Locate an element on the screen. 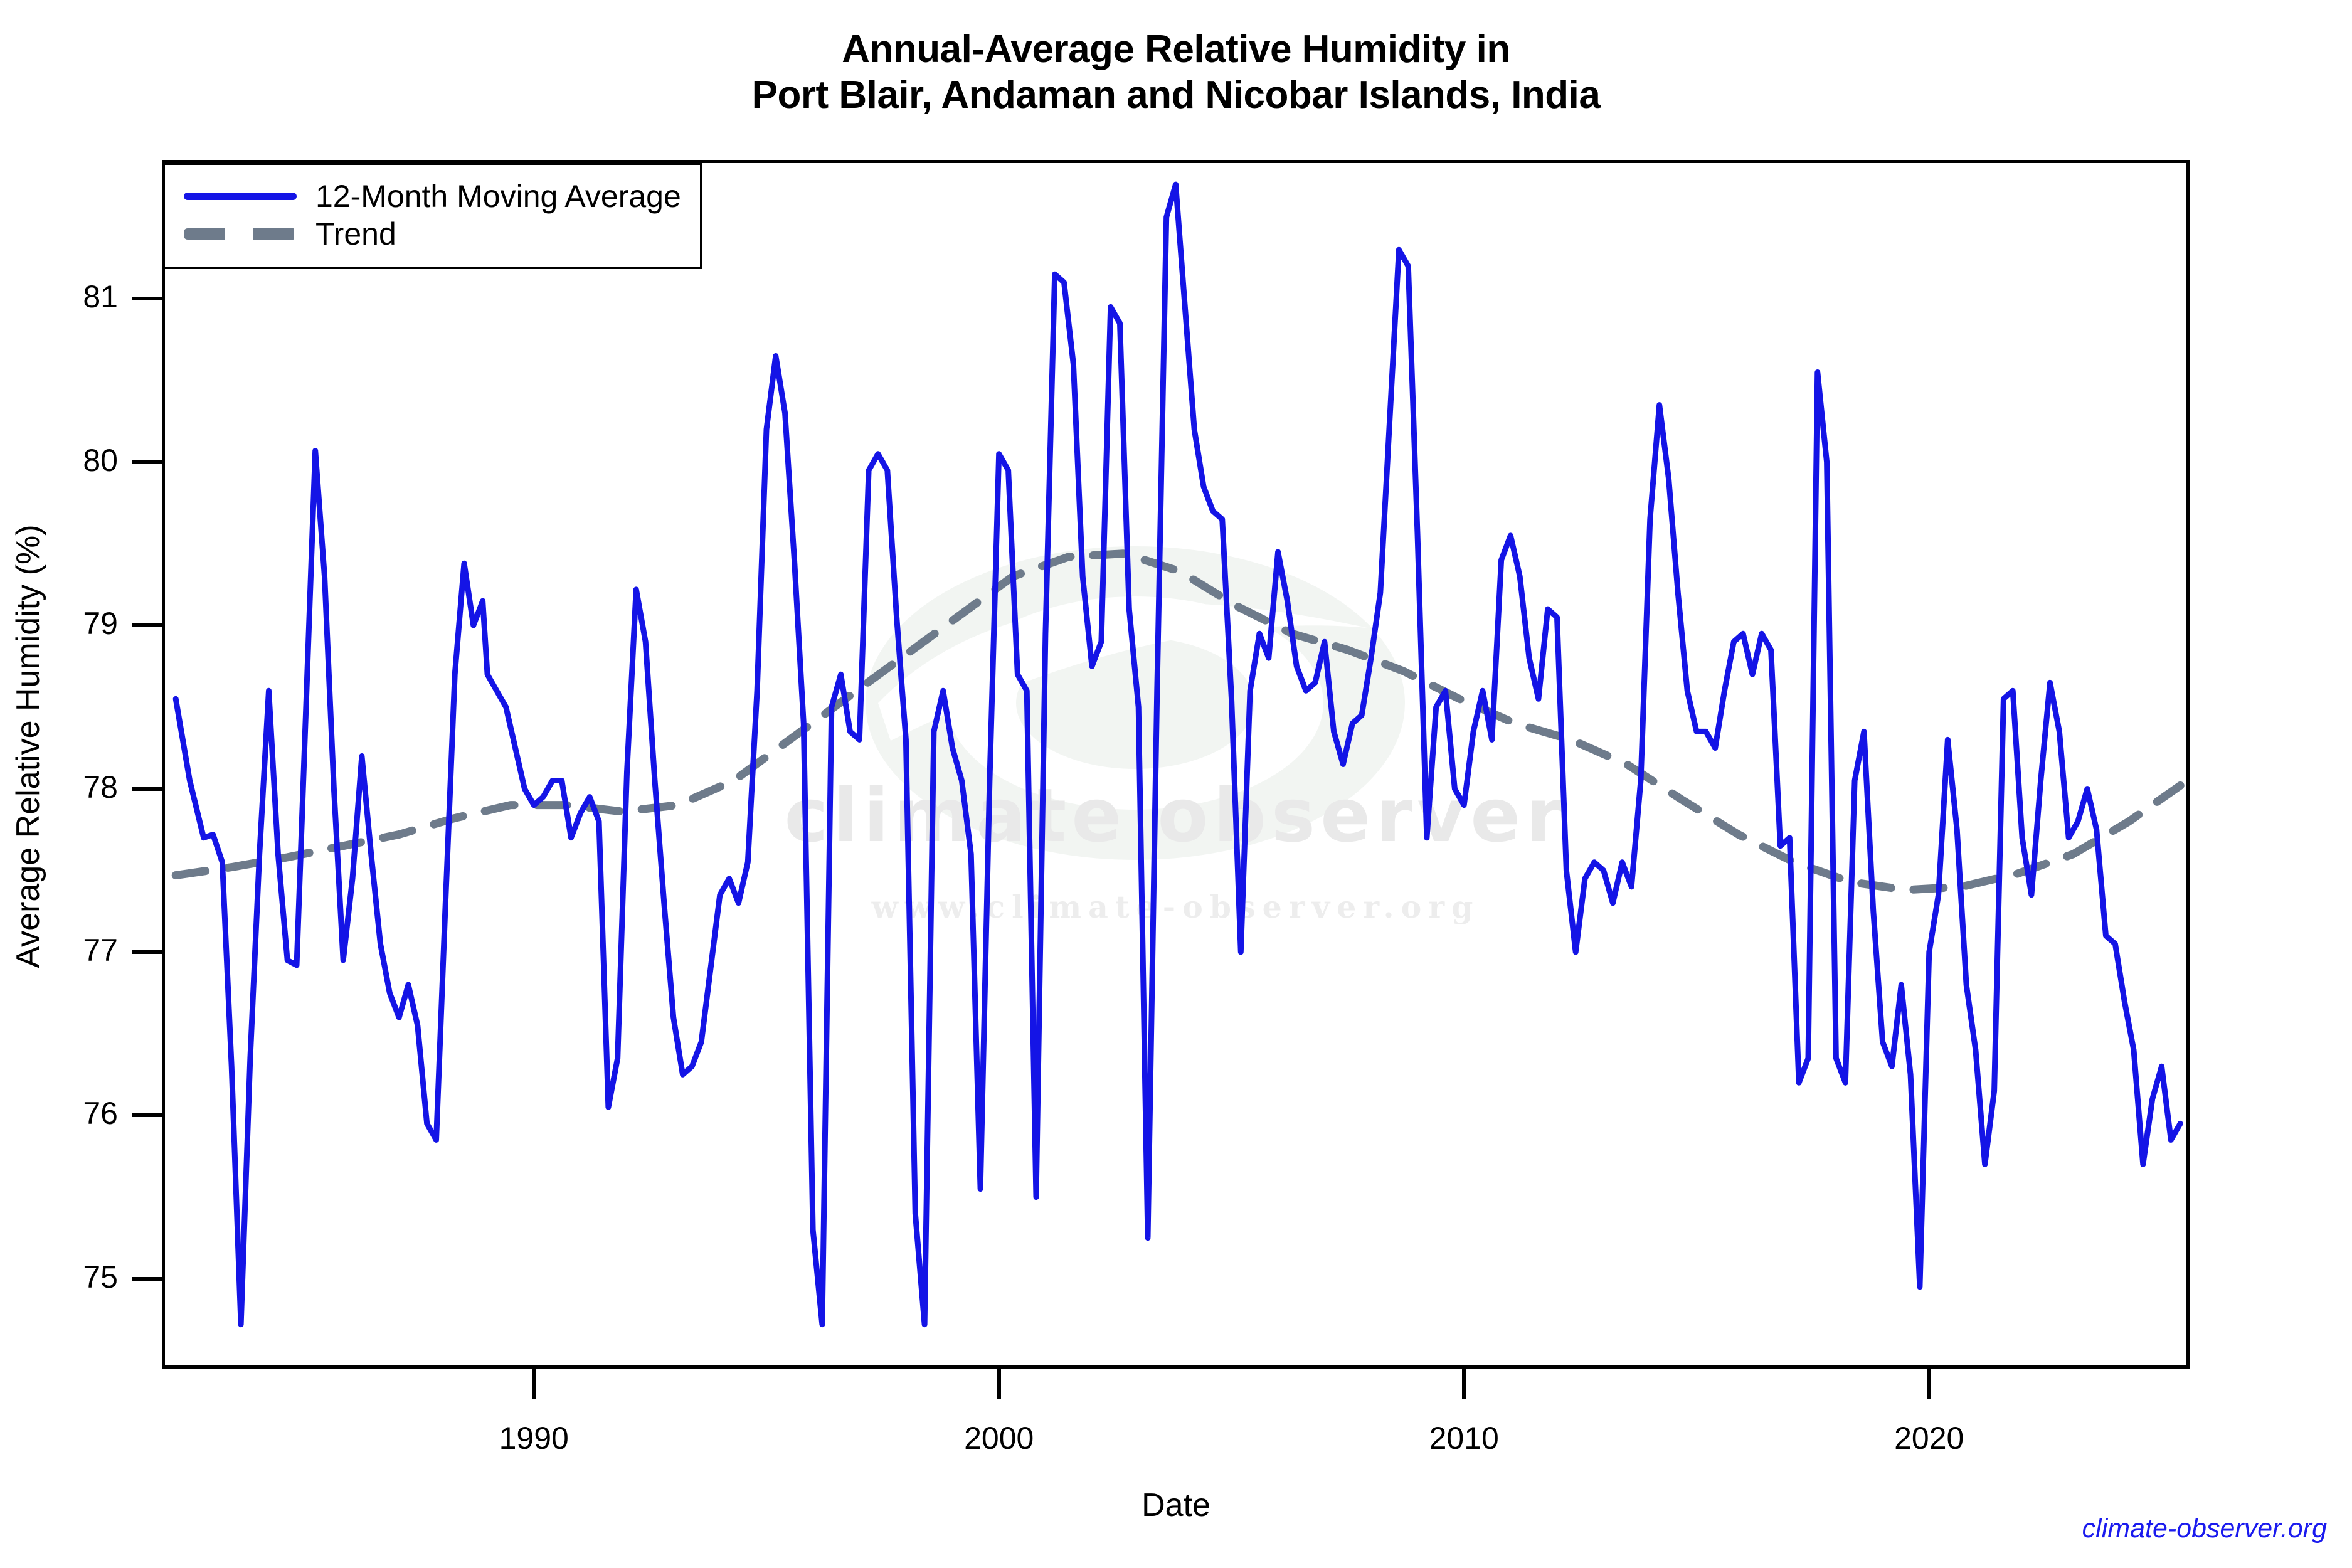  y-axis-title: Average Relative Humidity (%) is located at coordinates (28, 746).